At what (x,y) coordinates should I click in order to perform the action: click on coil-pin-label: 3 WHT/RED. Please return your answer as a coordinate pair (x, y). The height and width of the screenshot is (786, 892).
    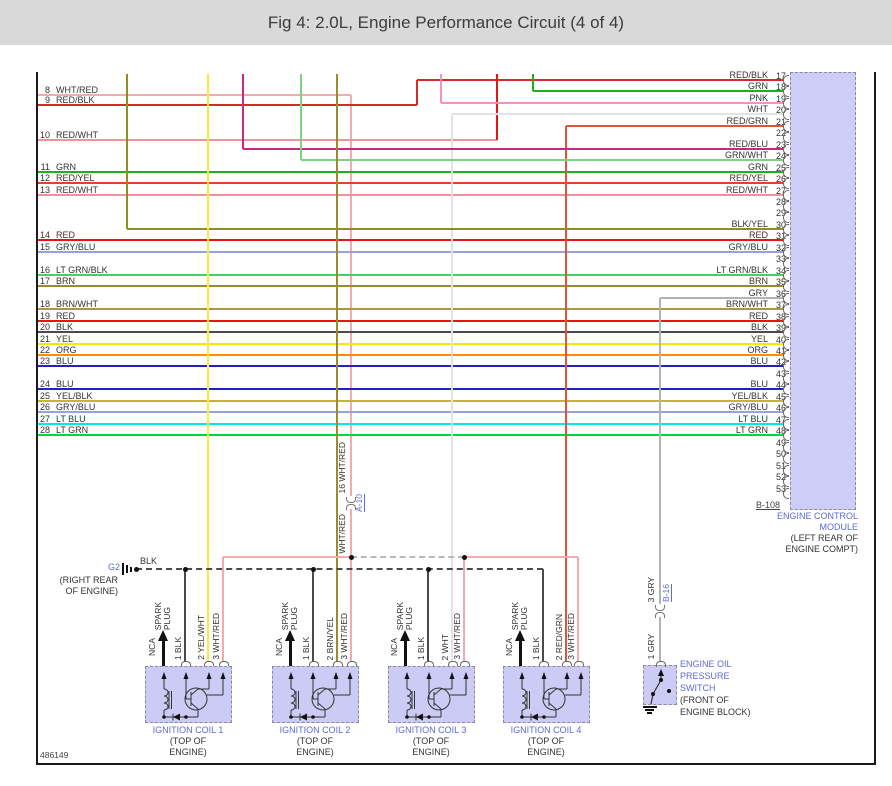
    Looking at the image, I should click on (571, 636).